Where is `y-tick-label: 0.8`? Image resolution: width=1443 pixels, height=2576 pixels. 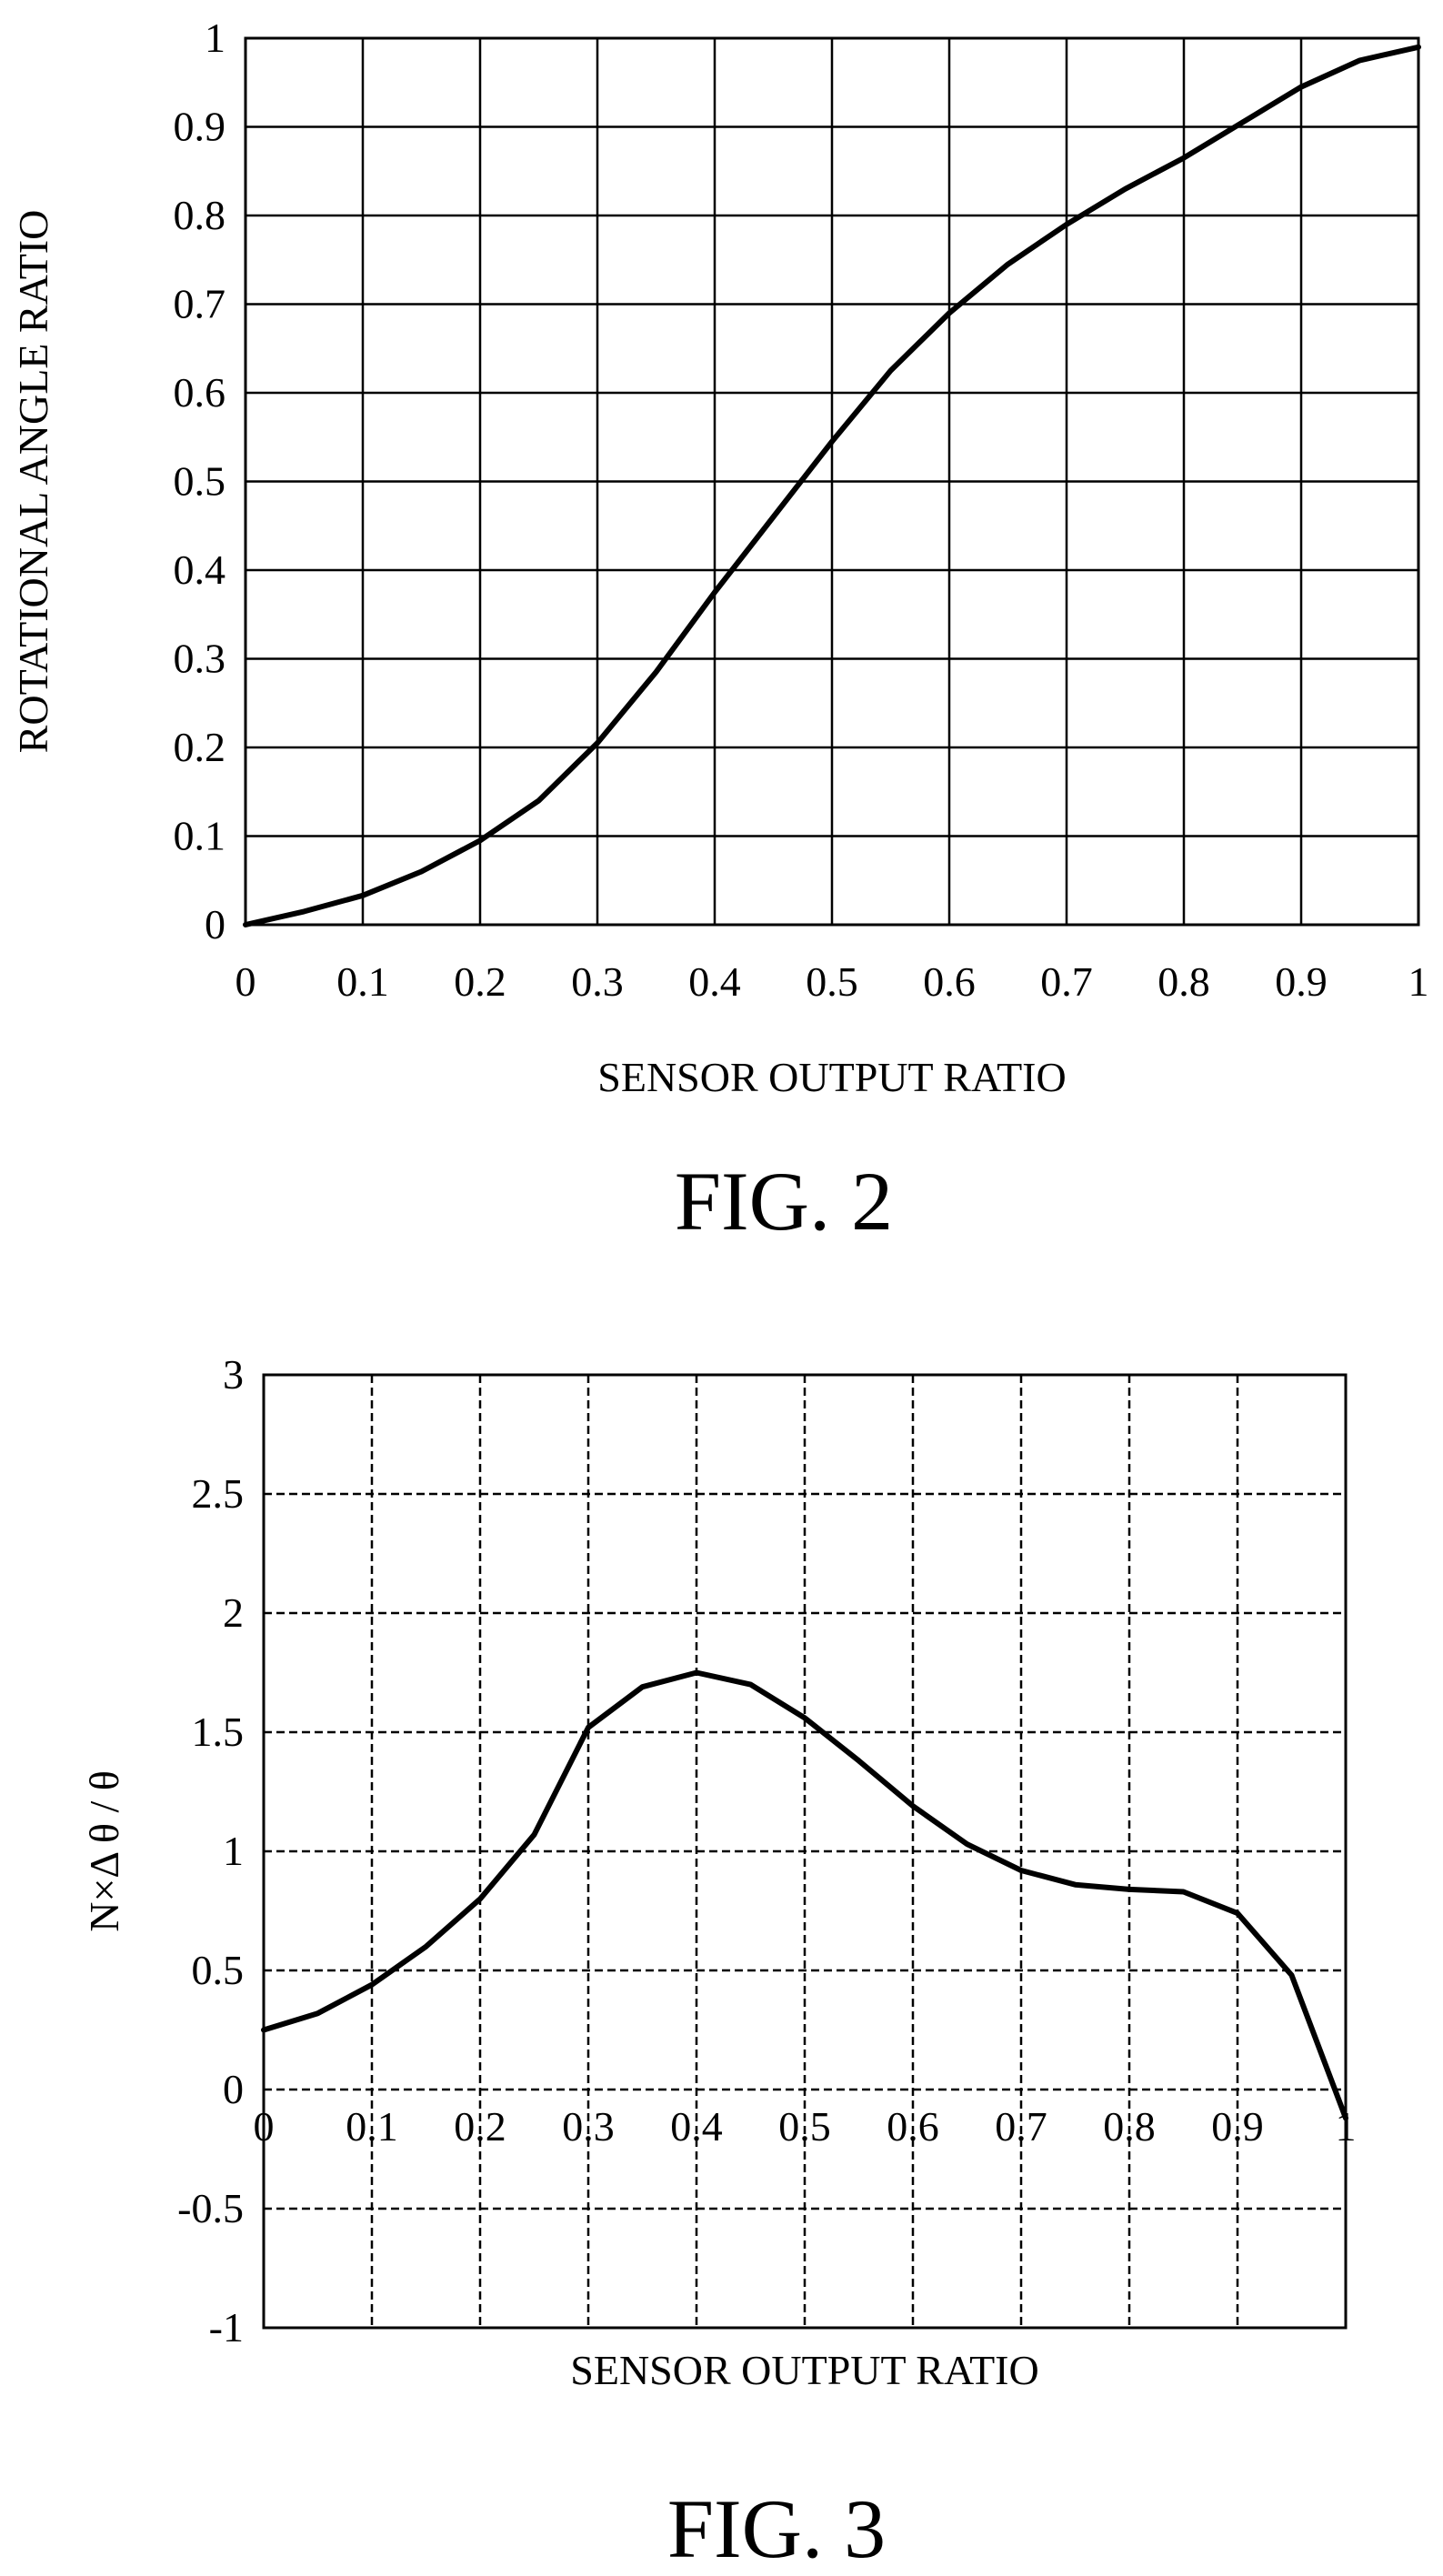
y-tick-label: 0.8 is located at coordinates (200, 215).